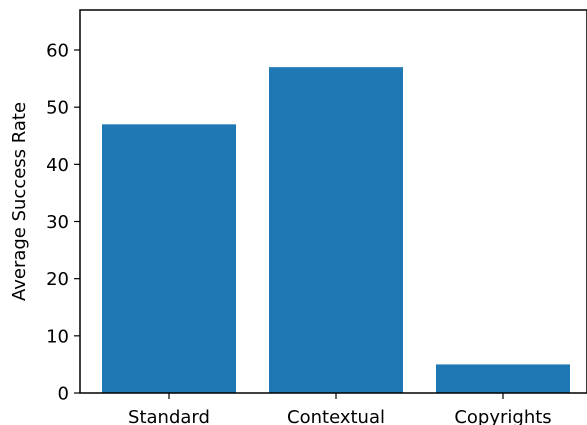 The height and width of the screenshot is (425, 587). Describe the element at coordinates (502, 416) in the screenshot. I see `x-tick-label: Copyrights` at that location.